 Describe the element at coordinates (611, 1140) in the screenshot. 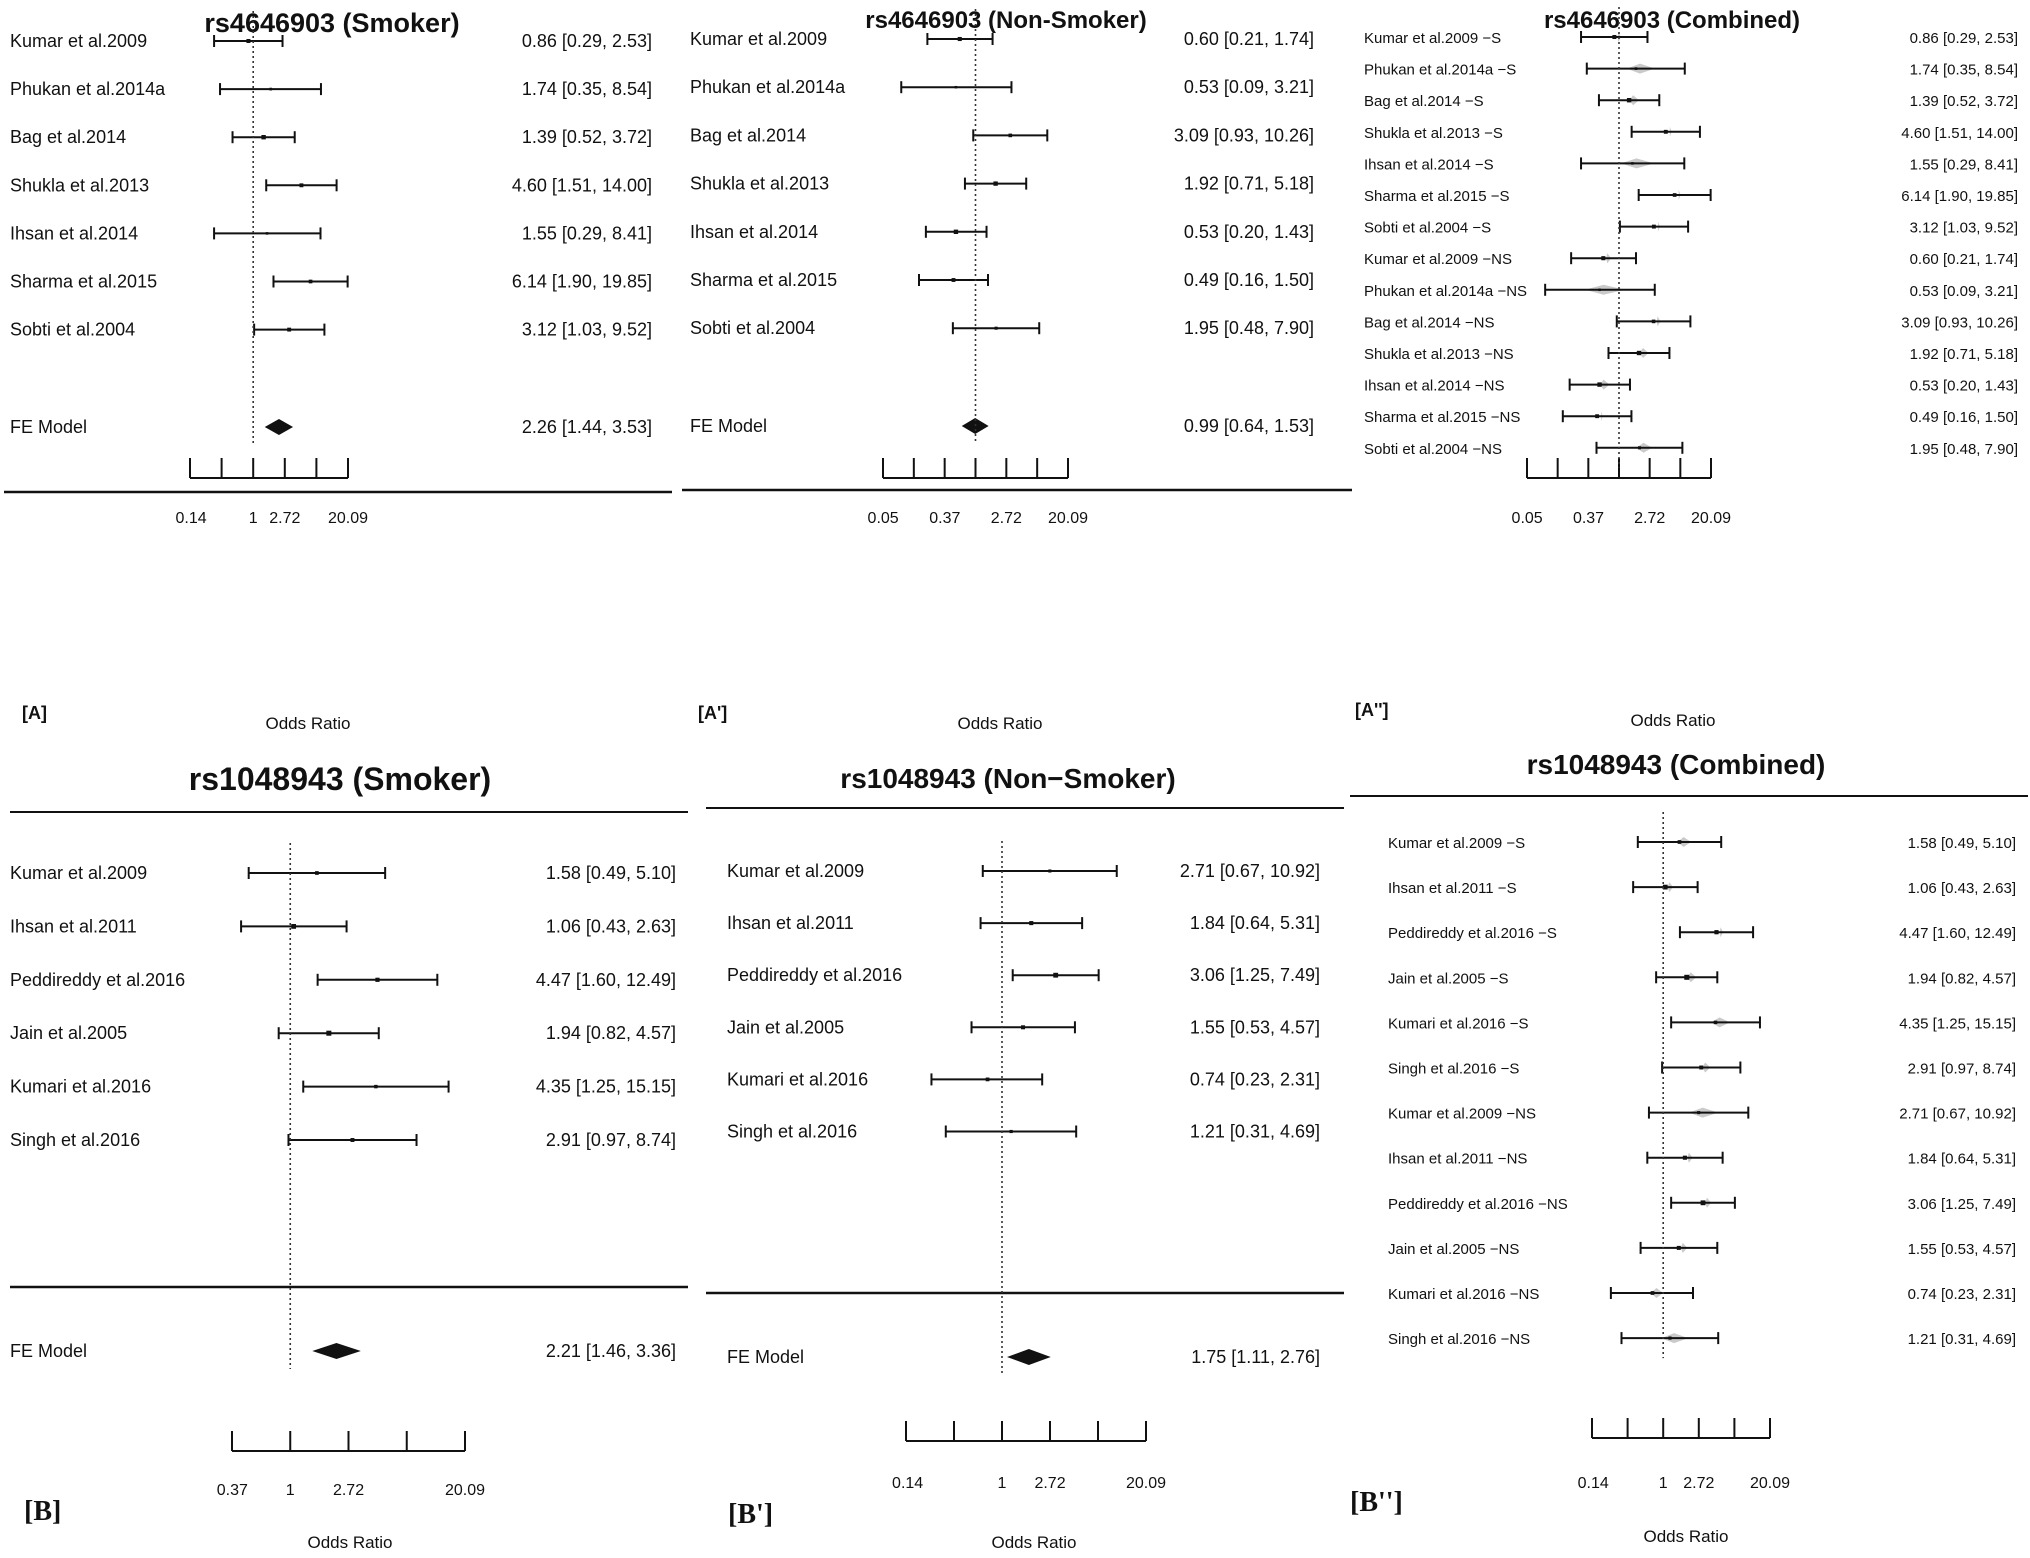

I see `ci-value: 2.91 [0.97, 8.74]` at that location.